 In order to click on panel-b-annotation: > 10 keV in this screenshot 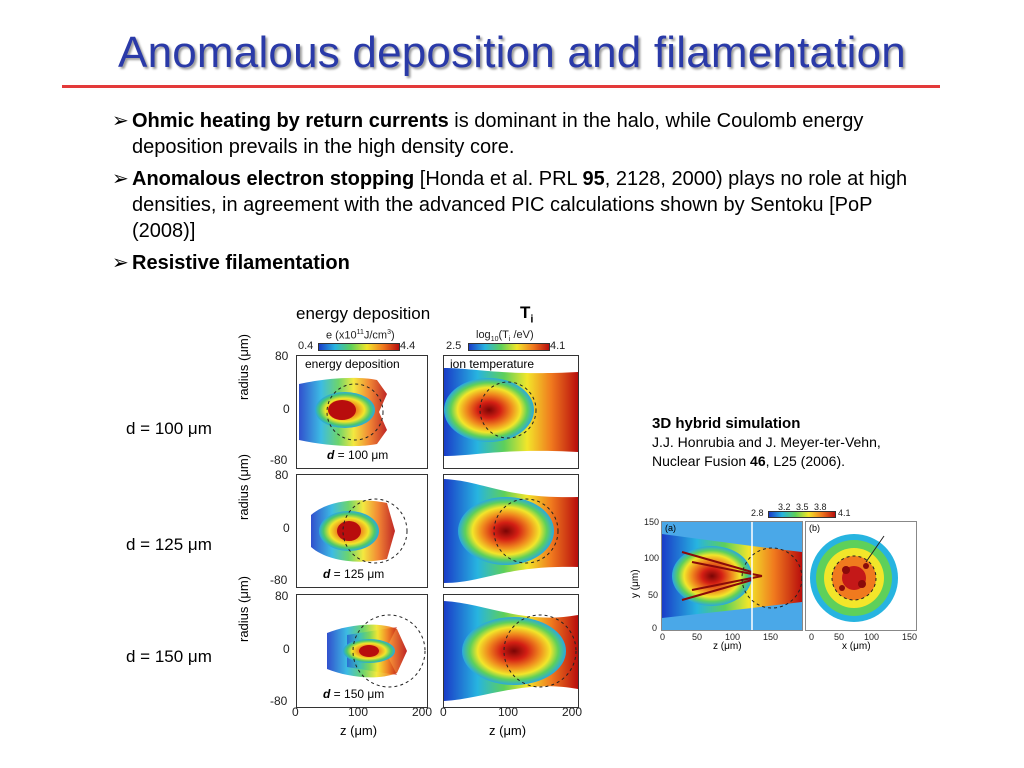, I will do `click(882, 529)`.